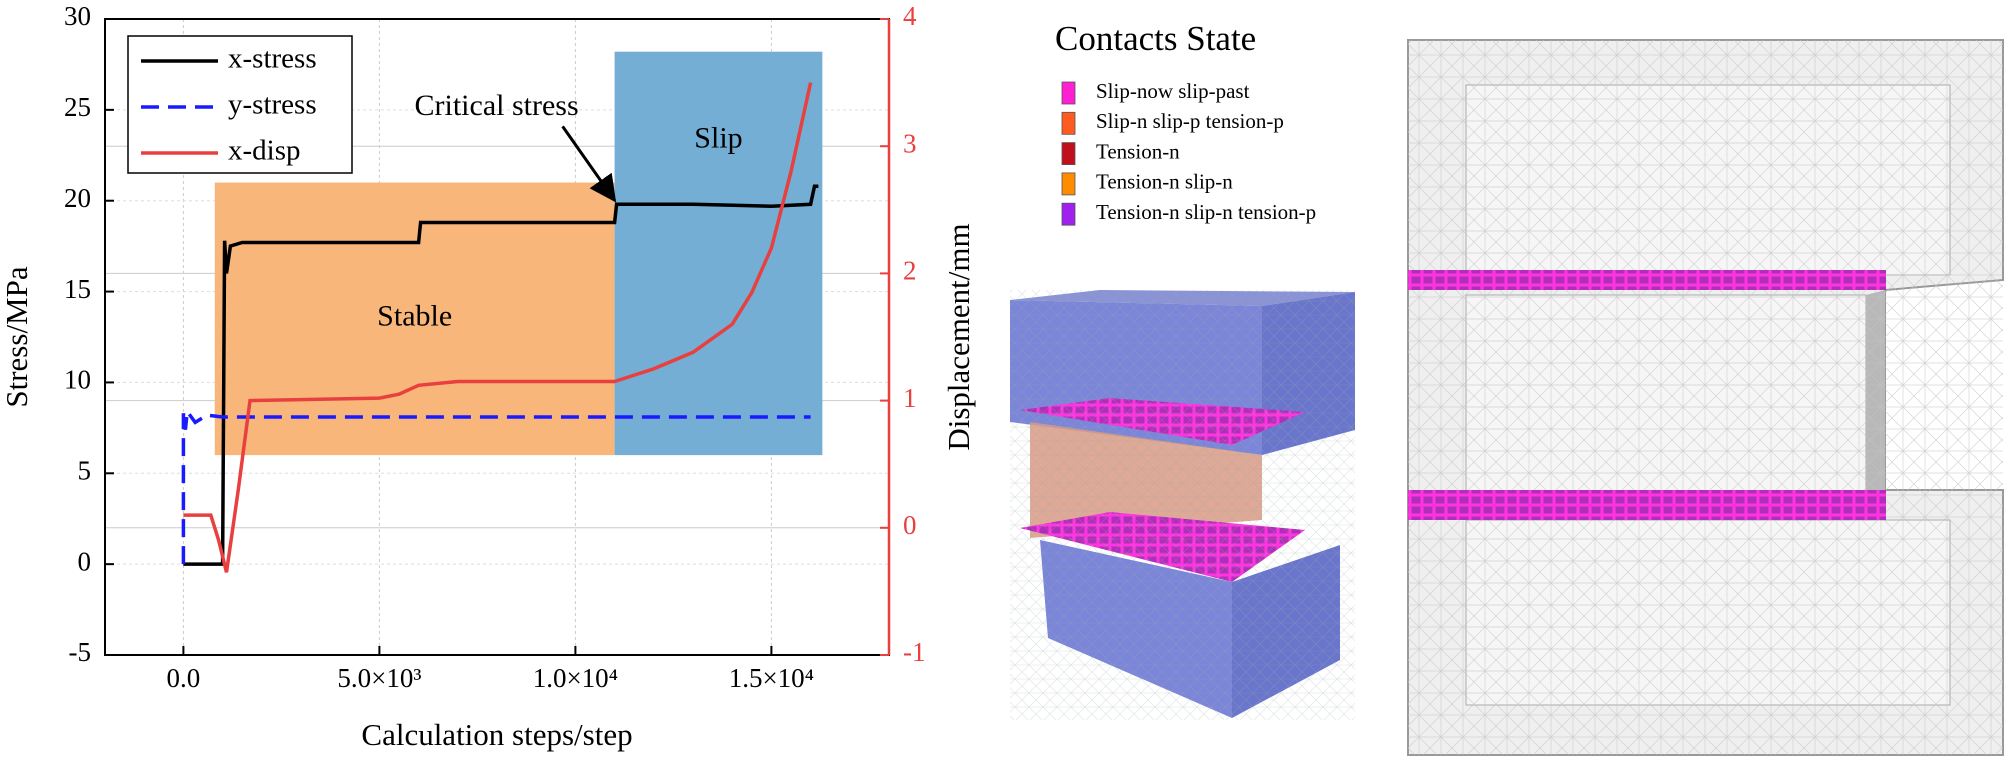 Image resolution: width=2006 pixels, height=762 pixels. What do you see at coordinates (910, 143) in the screenshot?
I see `y2-tick-label: 3` at bounding box center [910, 143].